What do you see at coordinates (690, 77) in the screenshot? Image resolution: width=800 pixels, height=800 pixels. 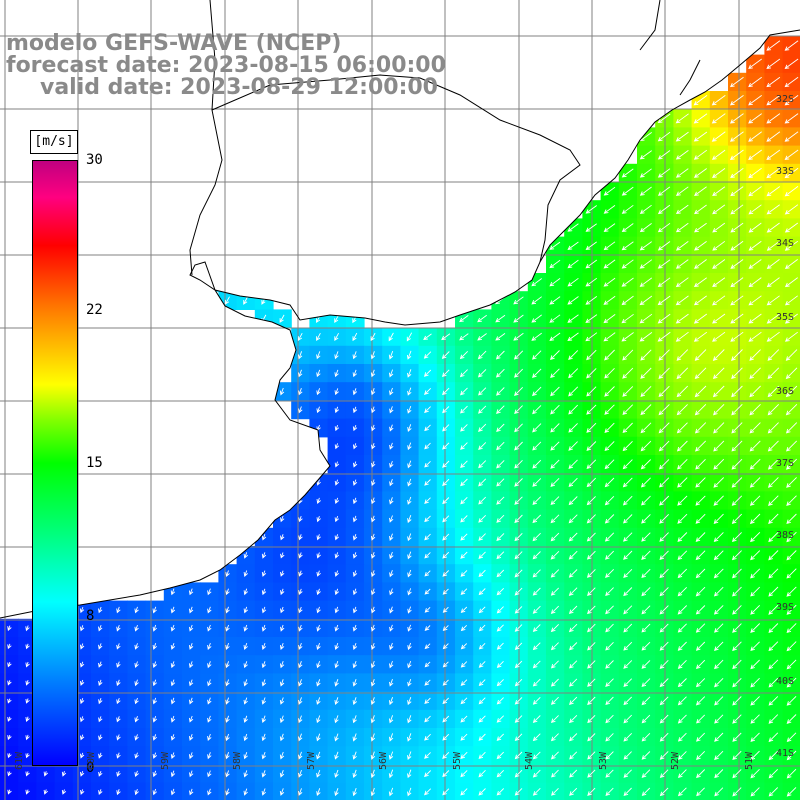 I see `lagoon-outline` at bounding box center [690, 77].